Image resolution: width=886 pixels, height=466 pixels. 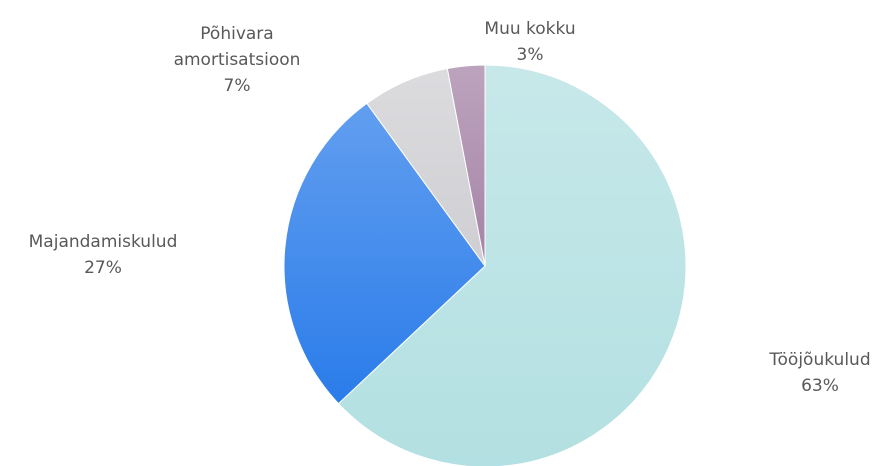 I want to click on slice-label: Põhivara amortisatsioon 7%, so click(x=237, y=60).